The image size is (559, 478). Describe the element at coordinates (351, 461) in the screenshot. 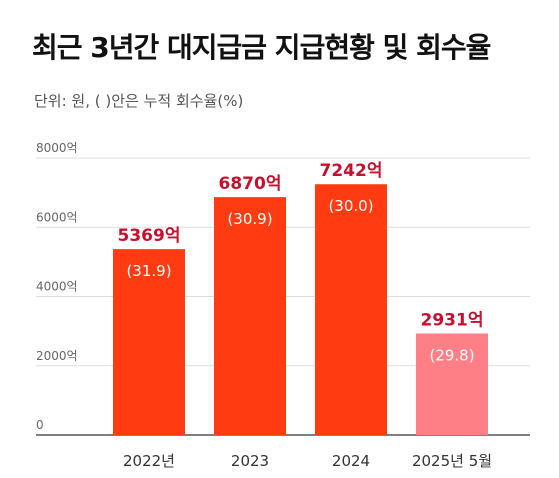

I see `x-tick-label: 2024` at that location.